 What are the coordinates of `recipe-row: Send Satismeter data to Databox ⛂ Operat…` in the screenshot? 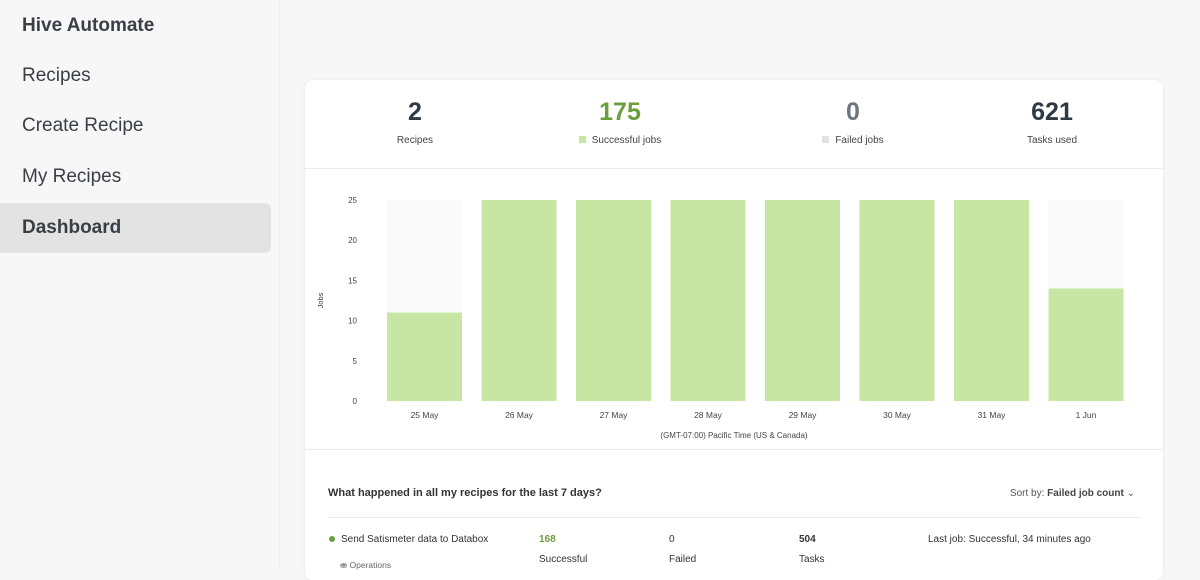 It's located at (734, 552).